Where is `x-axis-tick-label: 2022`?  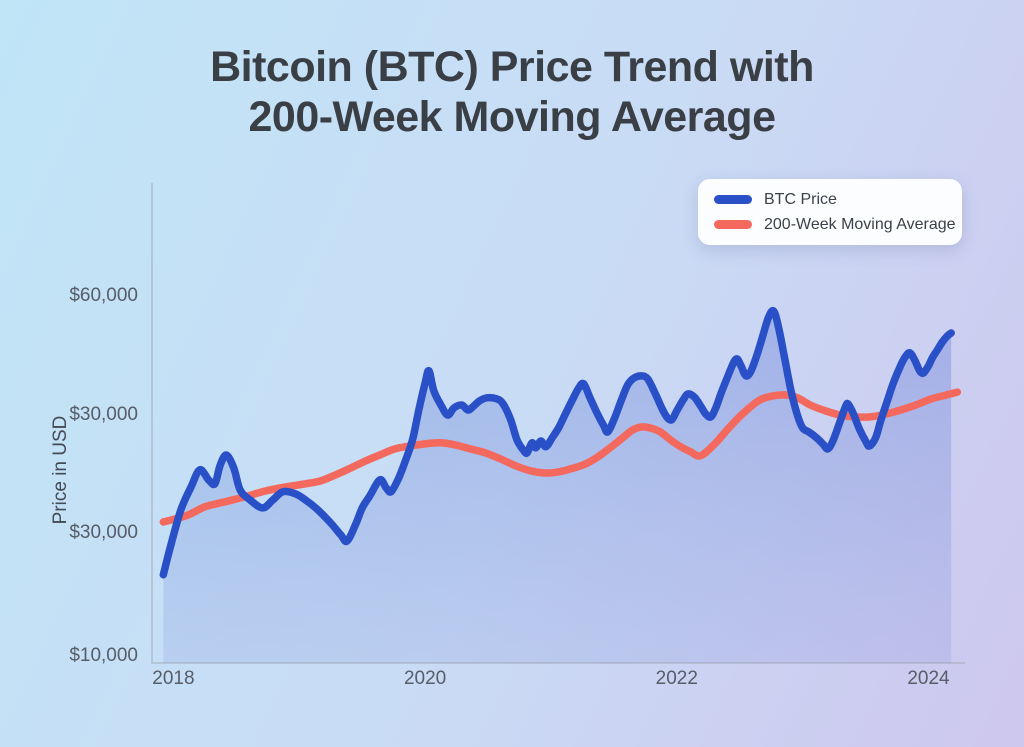
x-axis-tick-label: 2022 is located at coordinates (676, 678).